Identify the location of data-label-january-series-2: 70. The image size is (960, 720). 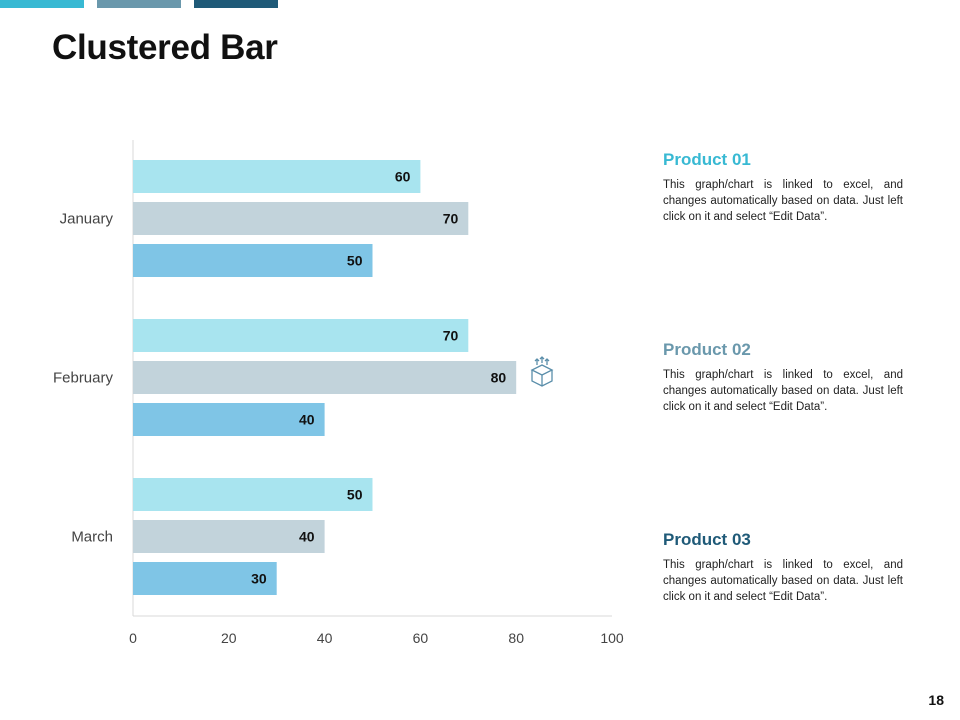
(451, 219).